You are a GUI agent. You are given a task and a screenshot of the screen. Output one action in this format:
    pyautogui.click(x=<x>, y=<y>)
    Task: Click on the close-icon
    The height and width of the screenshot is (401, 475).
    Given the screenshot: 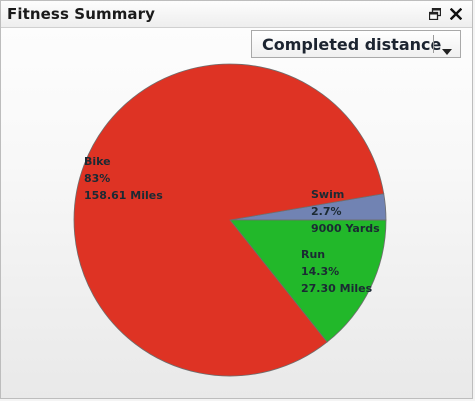 What is the action you would take?
    pyautogui.click(x=456, y=14)
    